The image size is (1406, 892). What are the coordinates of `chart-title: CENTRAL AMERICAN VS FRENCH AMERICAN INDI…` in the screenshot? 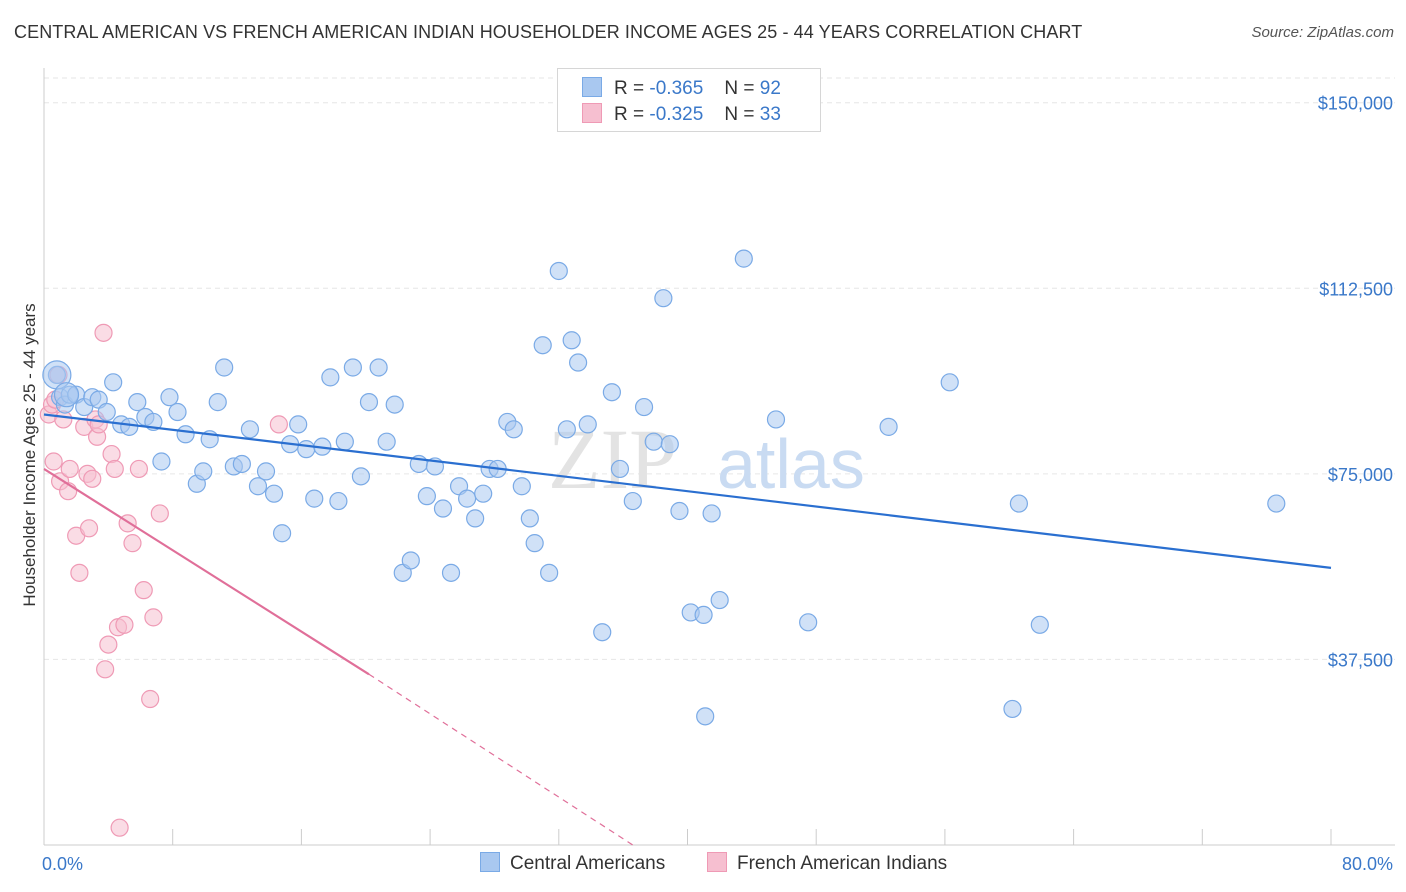 It's located at (548, 32).